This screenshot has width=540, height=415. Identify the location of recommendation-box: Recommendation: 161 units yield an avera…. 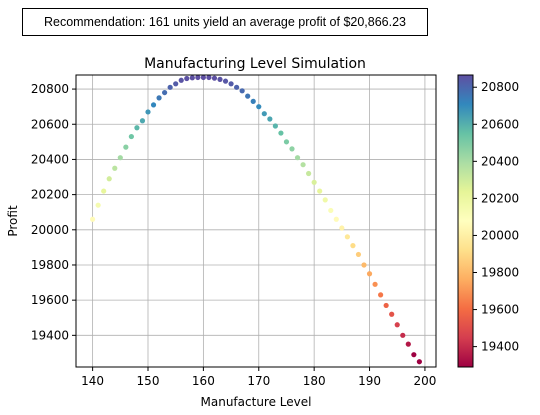
(225, 22).